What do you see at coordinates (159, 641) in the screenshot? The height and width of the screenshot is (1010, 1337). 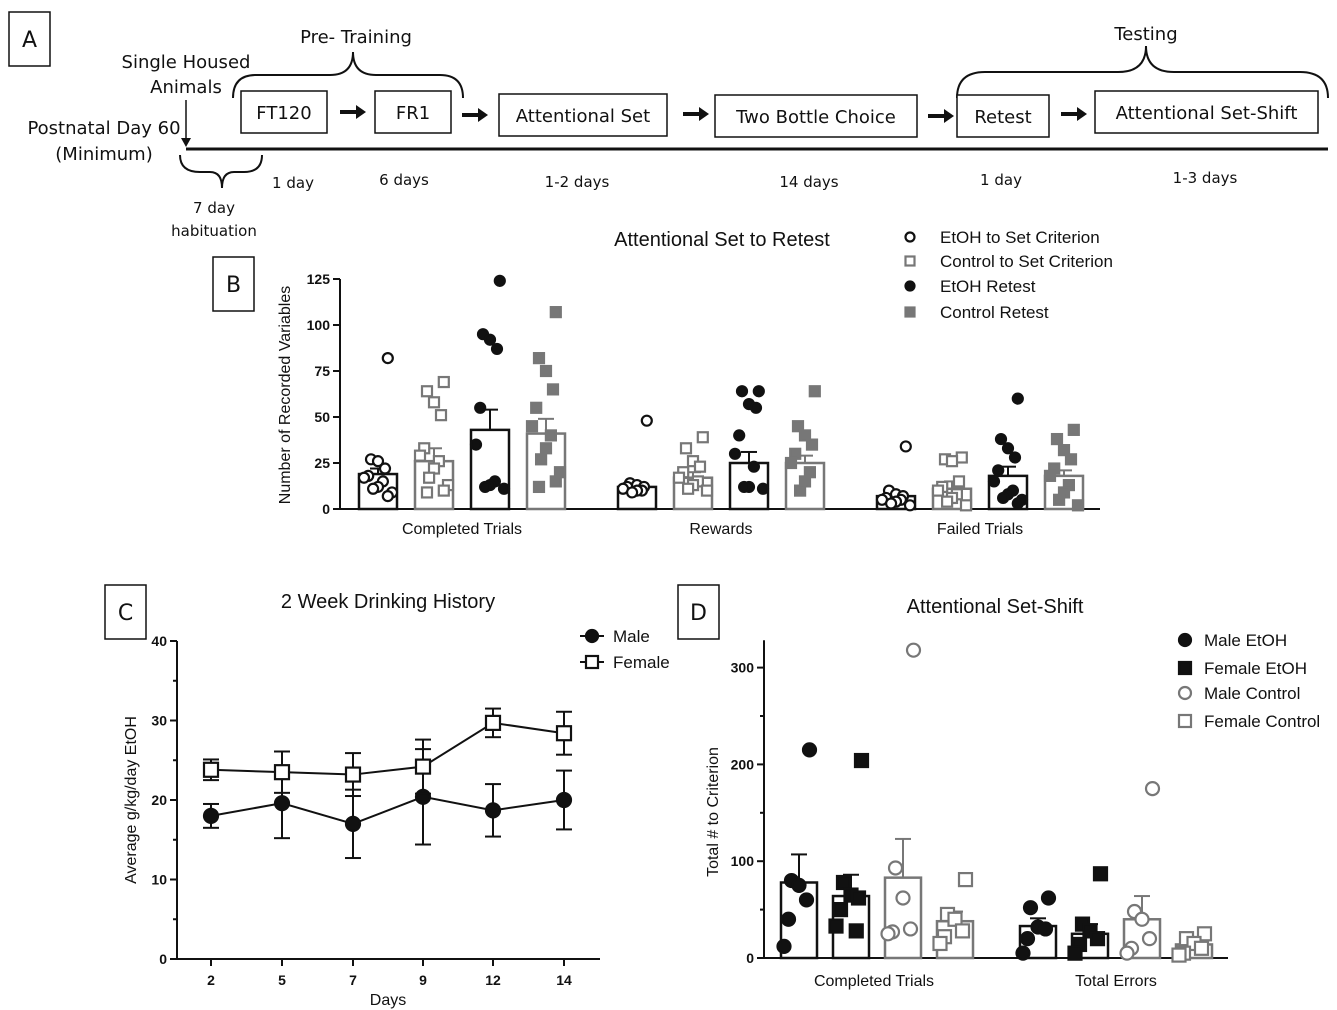 I see `y-tick-label: 40` at bounding box center [159, 641].